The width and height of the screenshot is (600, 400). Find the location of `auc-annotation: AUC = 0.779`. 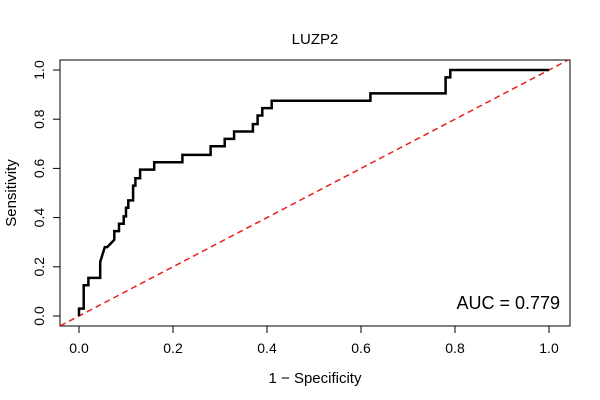

auc-annotation: AUC = 0.779 is located at coordinates (508, 303).